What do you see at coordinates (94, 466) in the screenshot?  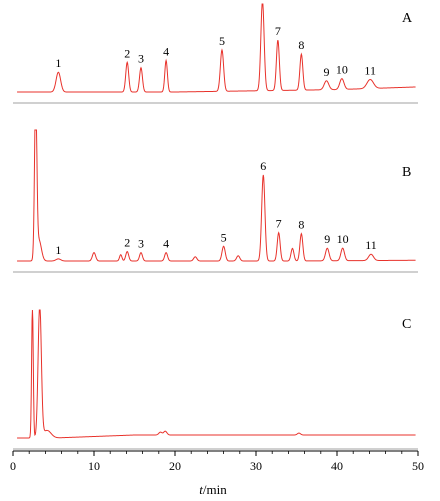 I see `x-tick-label: 10` at bounding box center [94, 466].